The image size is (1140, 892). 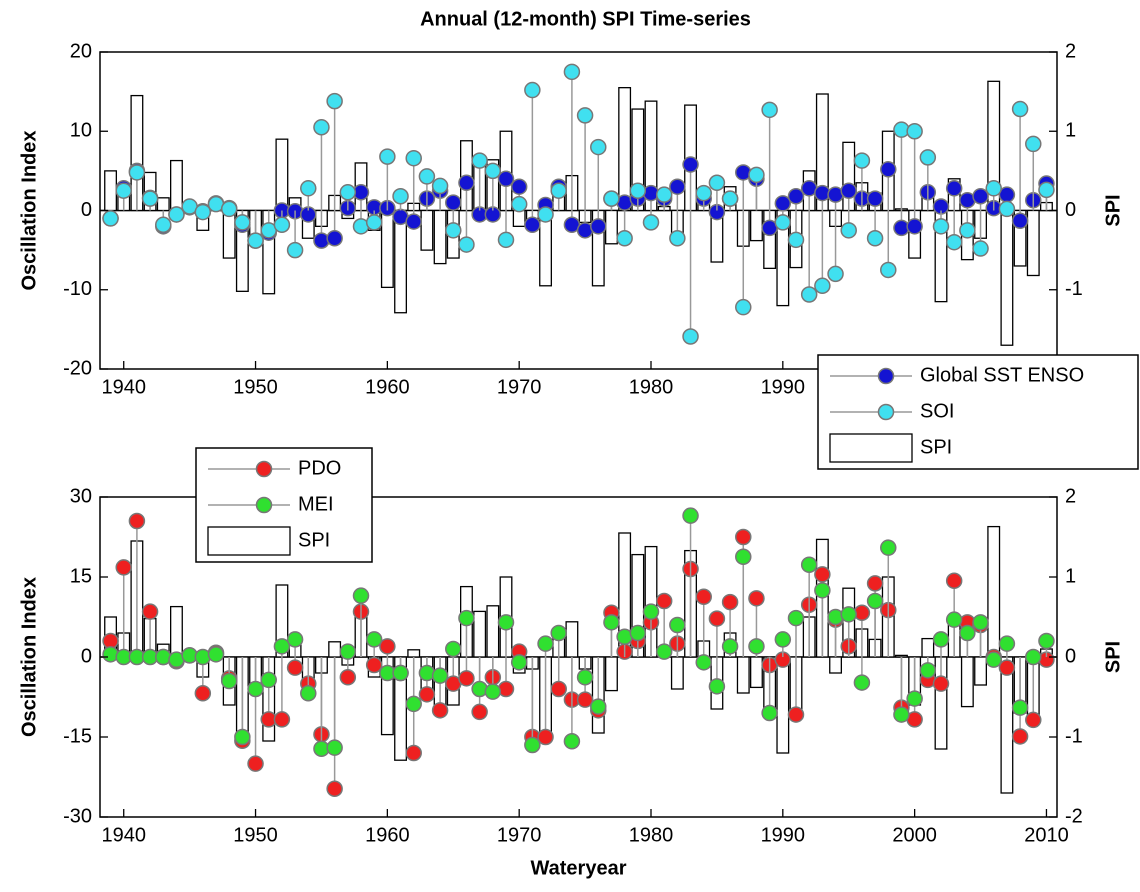 What do you see at coordinates (585, 19) in the screenshot?
I see `chart-title: Annual (12-month) SPI Time-series` at bounding box center [585, 19].